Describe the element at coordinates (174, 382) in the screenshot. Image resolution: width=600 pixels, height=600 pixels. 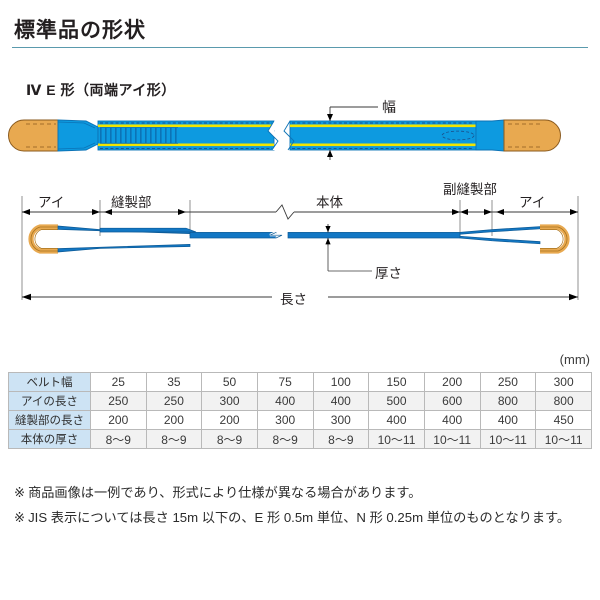
I see `table-cell: 35` at that location.